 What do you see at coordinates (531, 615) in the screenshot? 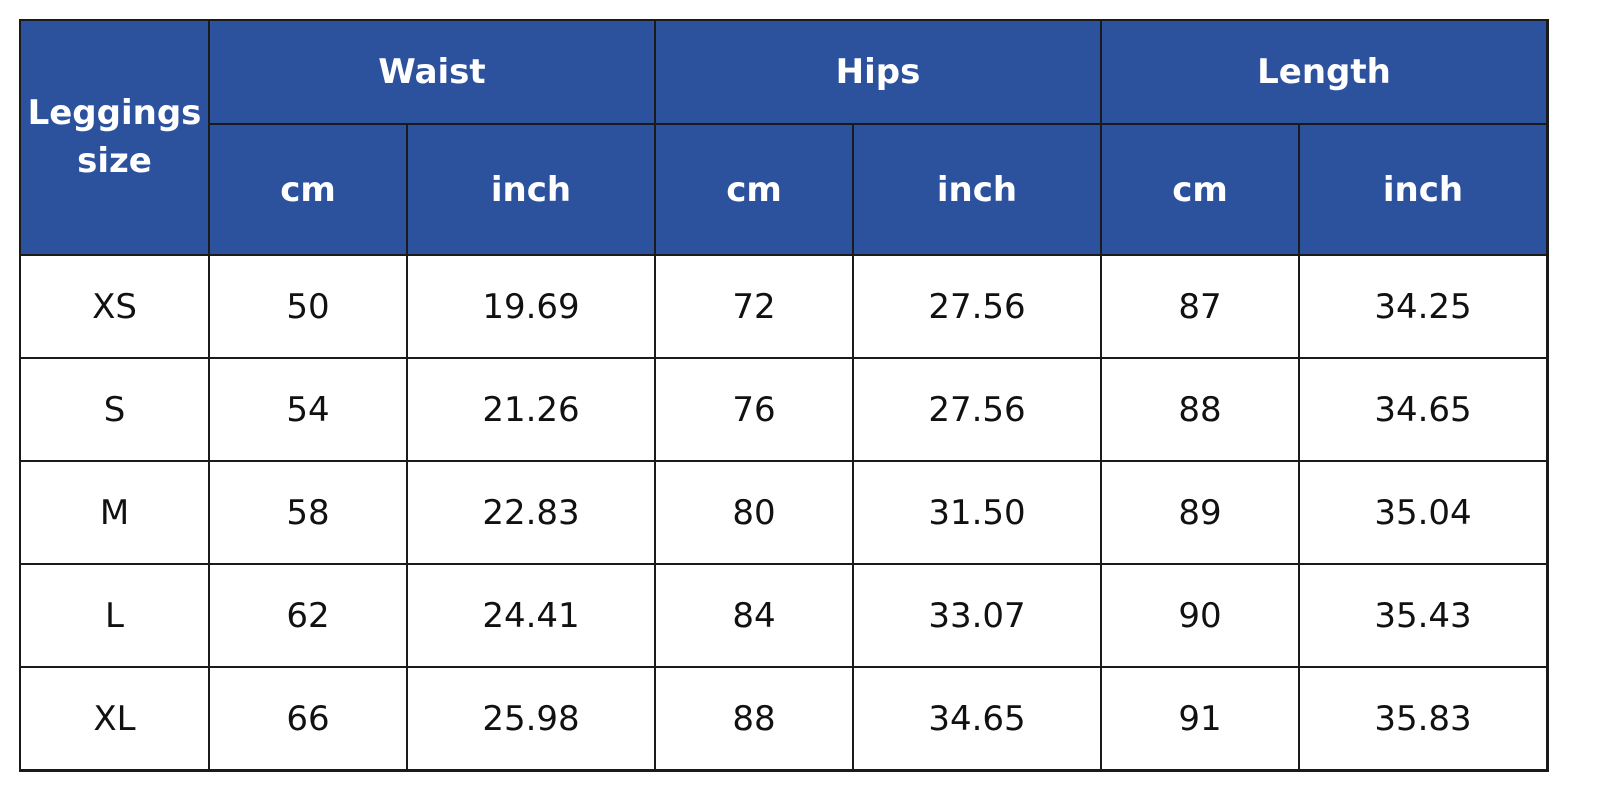
I see `value-cell: 24.41` at bounding box center [531, 615].